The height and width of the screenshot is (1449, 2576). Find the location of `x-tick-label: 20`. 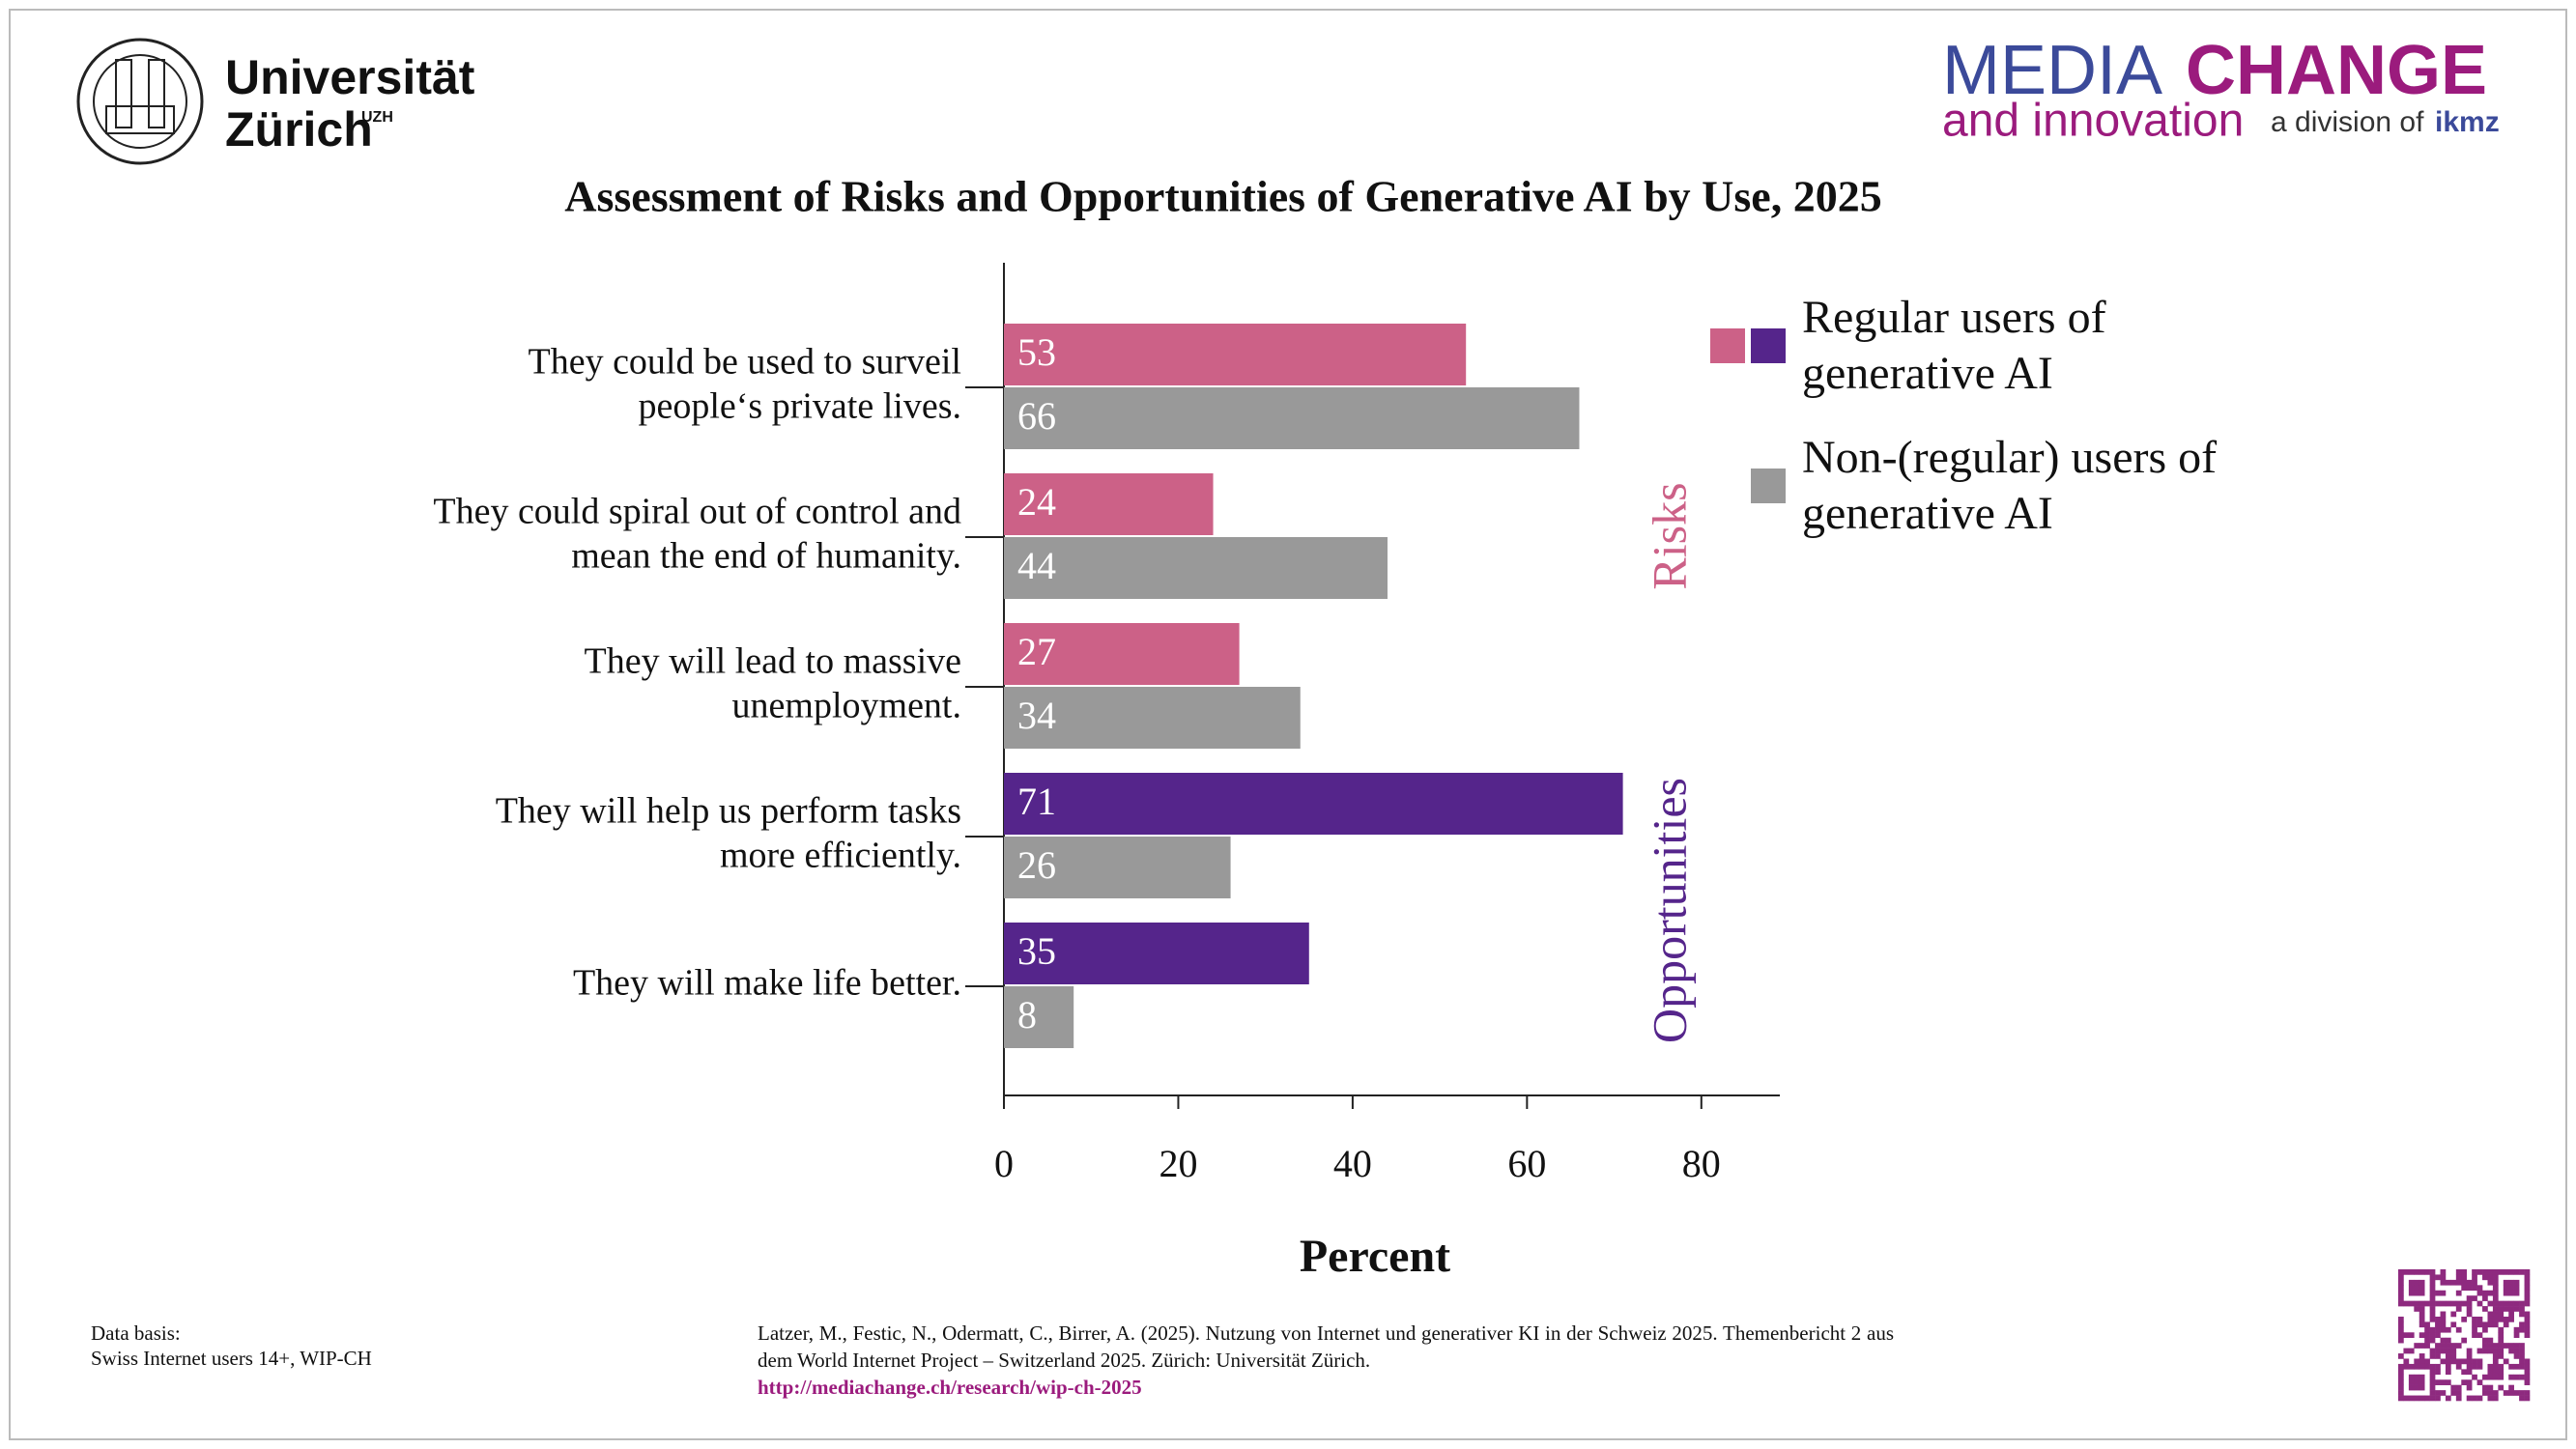

x-tick-label: 20 is located at coordinates (1178, 1163).